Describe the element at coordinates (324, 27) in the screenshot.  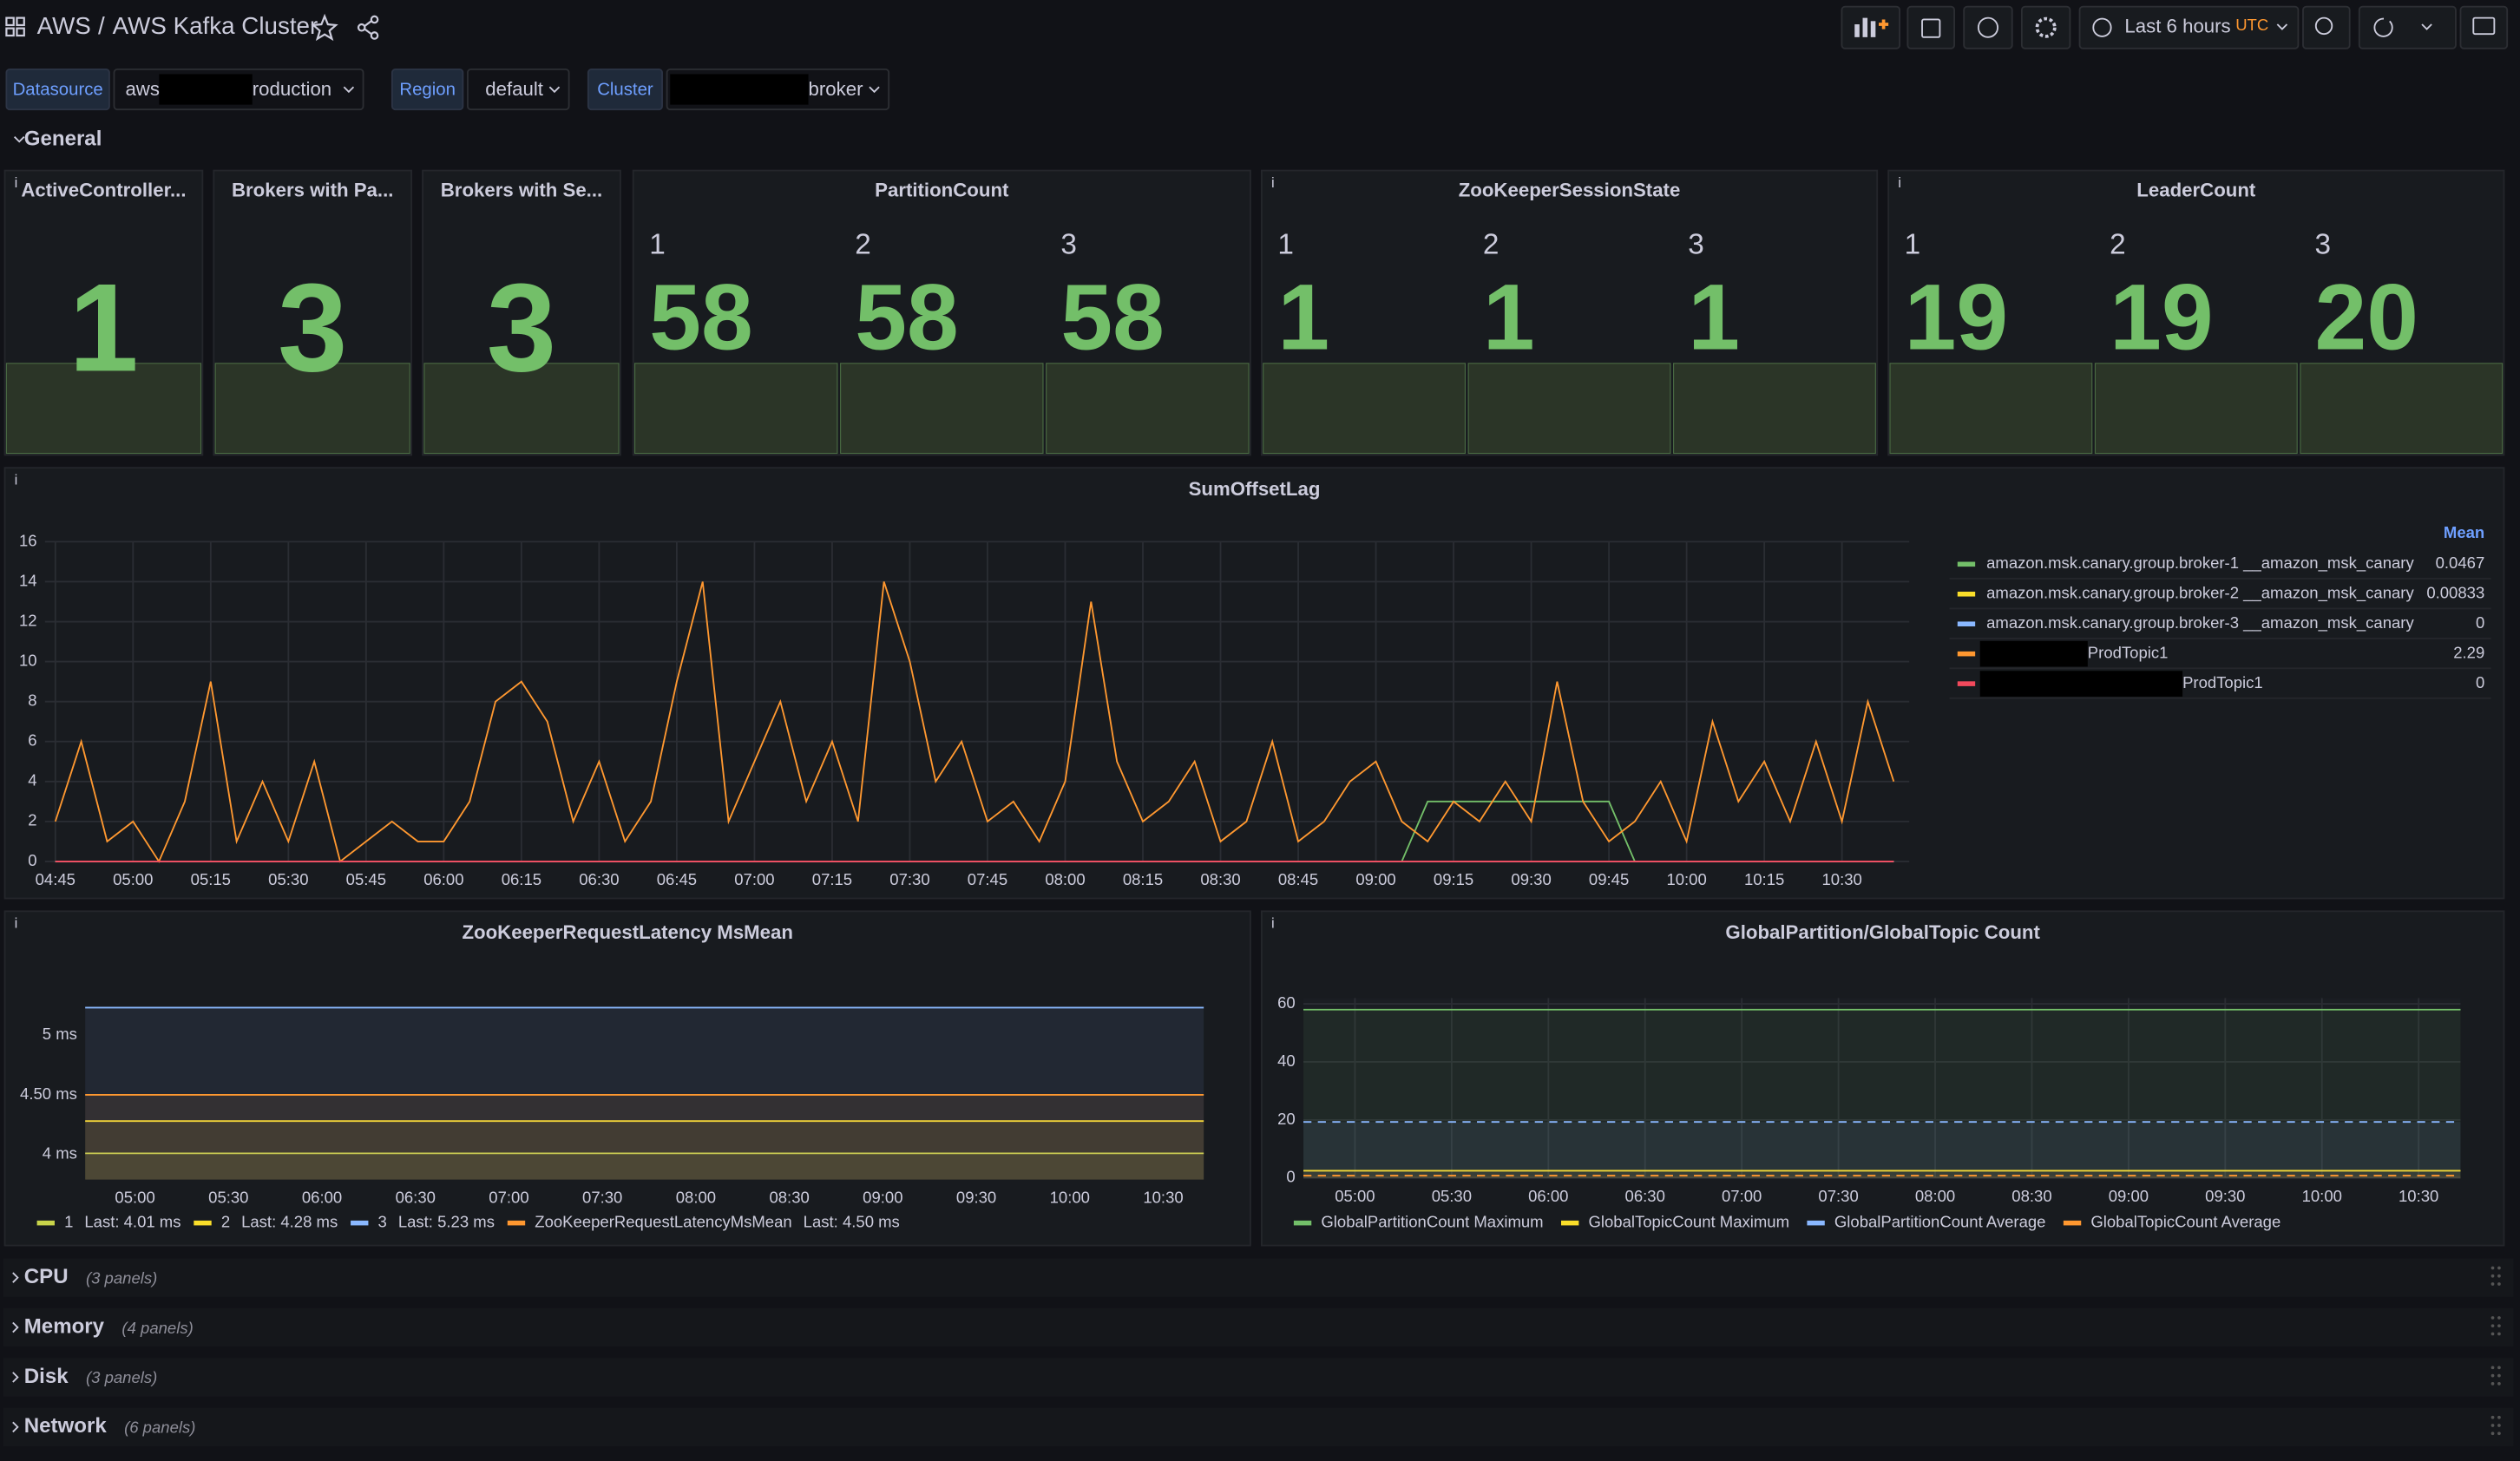
I see `star-icon` at that location.